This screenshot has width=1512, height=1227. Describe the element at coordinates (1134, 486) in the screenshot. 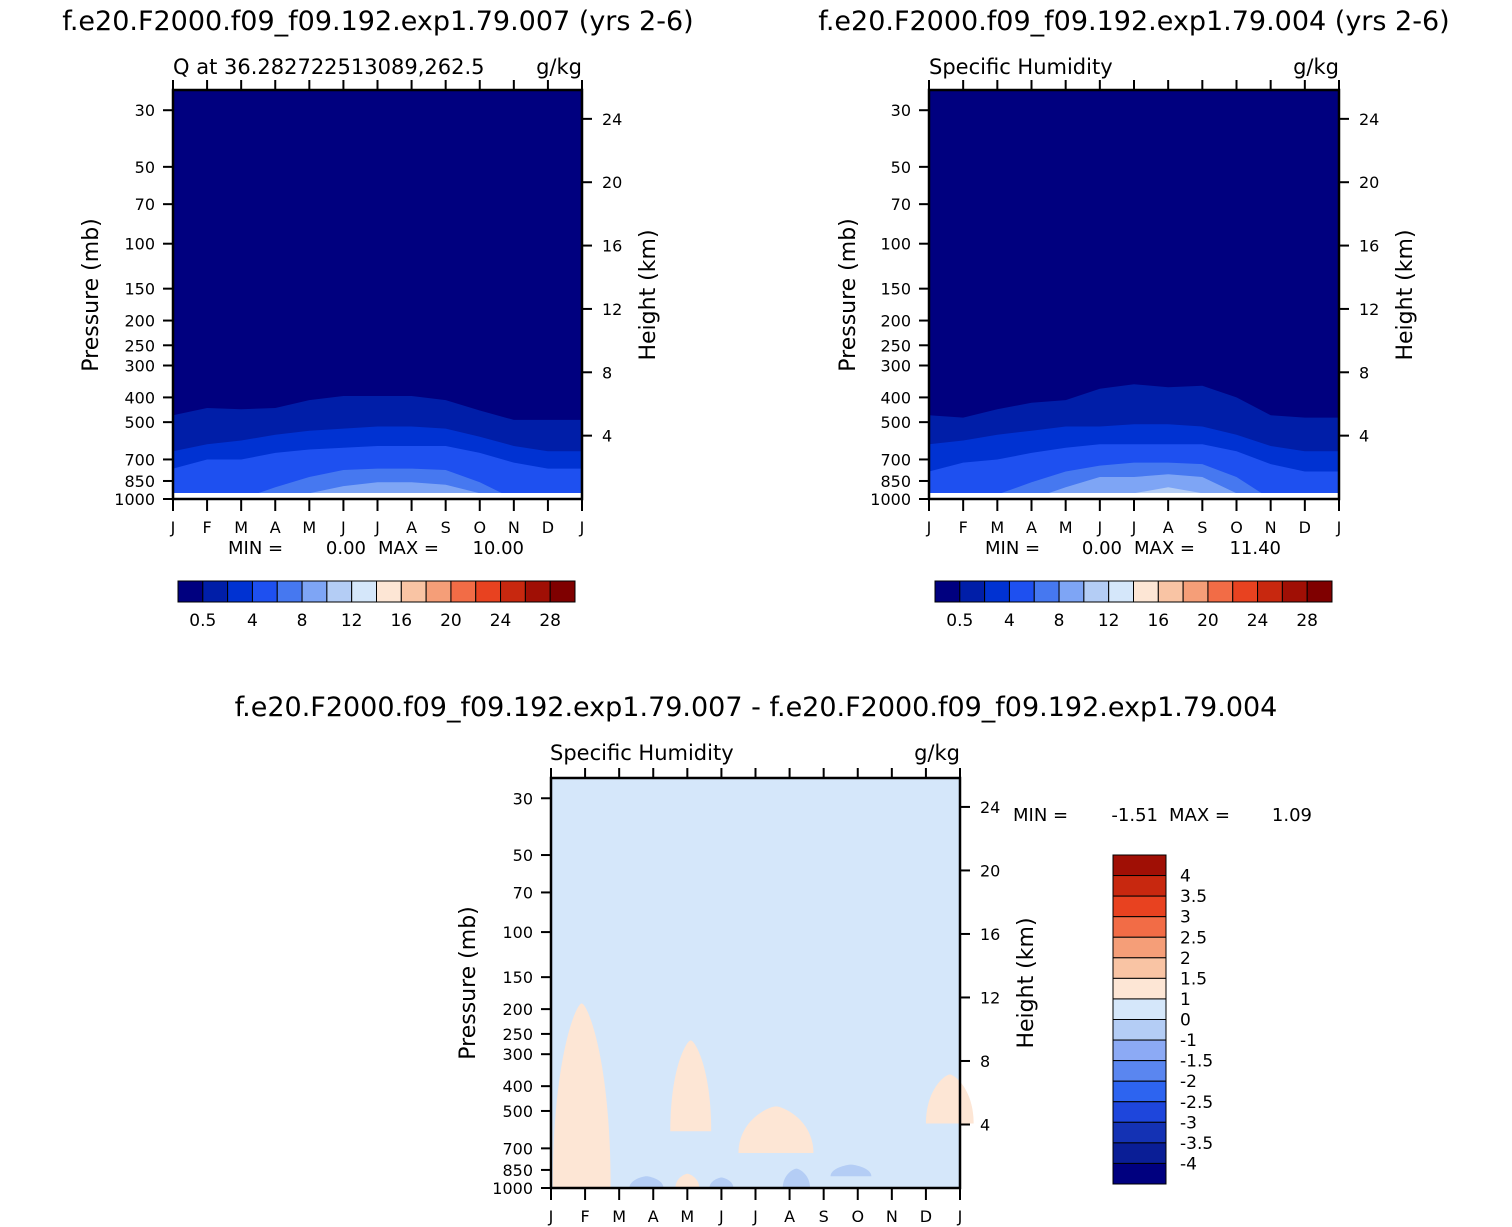

I see `contour-fill-level` at that location.